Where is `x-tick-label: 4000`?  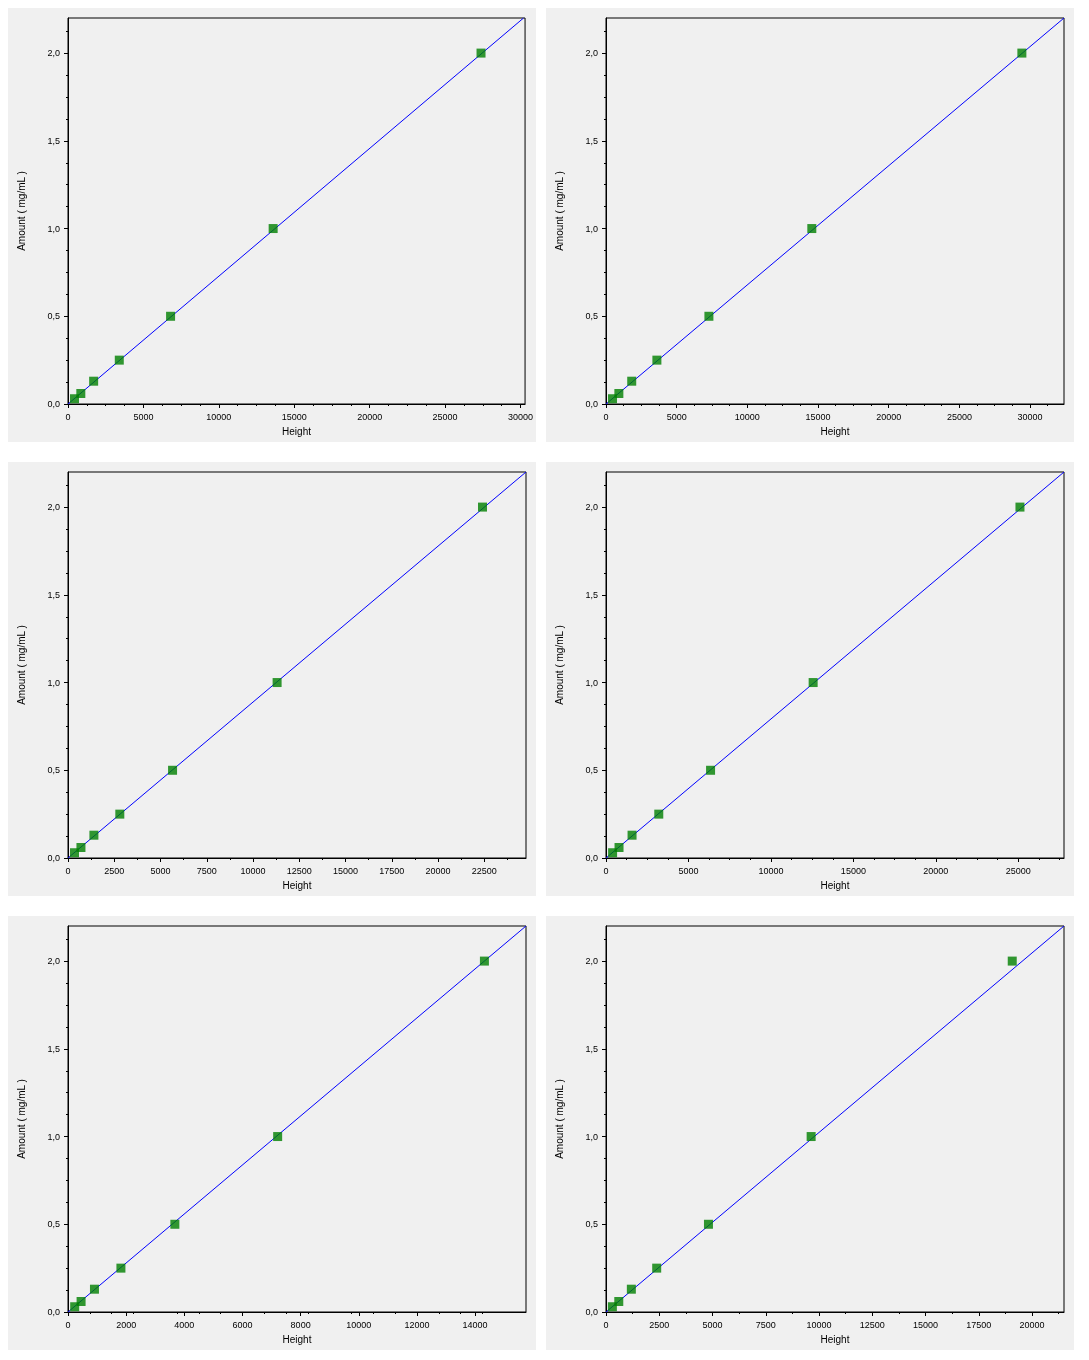 x-tick-label: 4000 is located at coordinates (184, 1324).